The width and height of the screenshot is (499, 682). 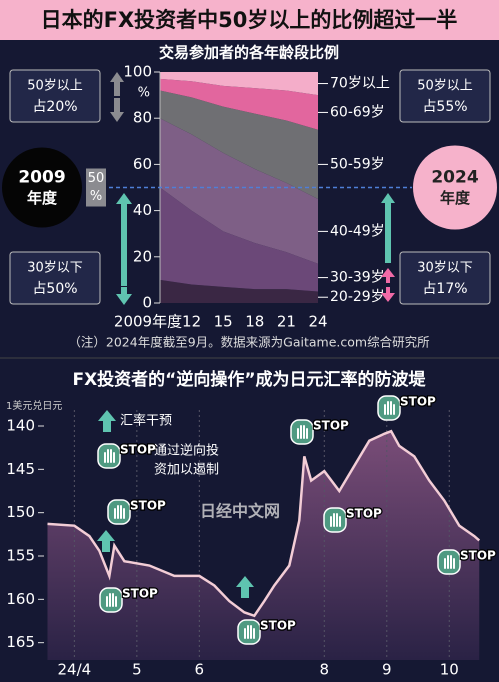 I want to click on reference-unit: %, so click(x=96, y=196).